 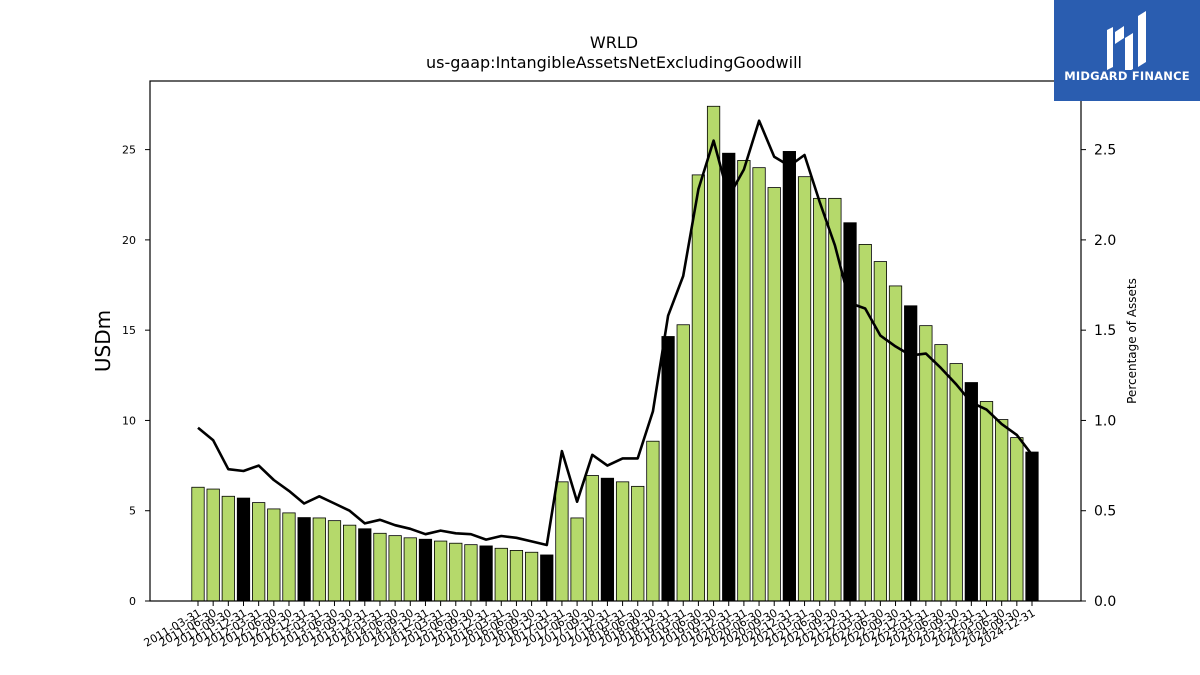 I want to click on y-tick-label: 0, so click(x=132, y=601).